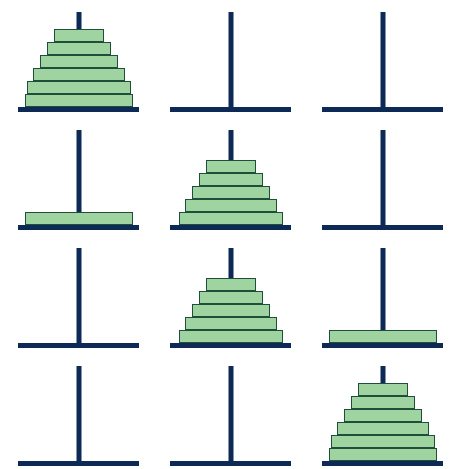  I want to click on peg-cell-r3-c3, so click(382, 298).